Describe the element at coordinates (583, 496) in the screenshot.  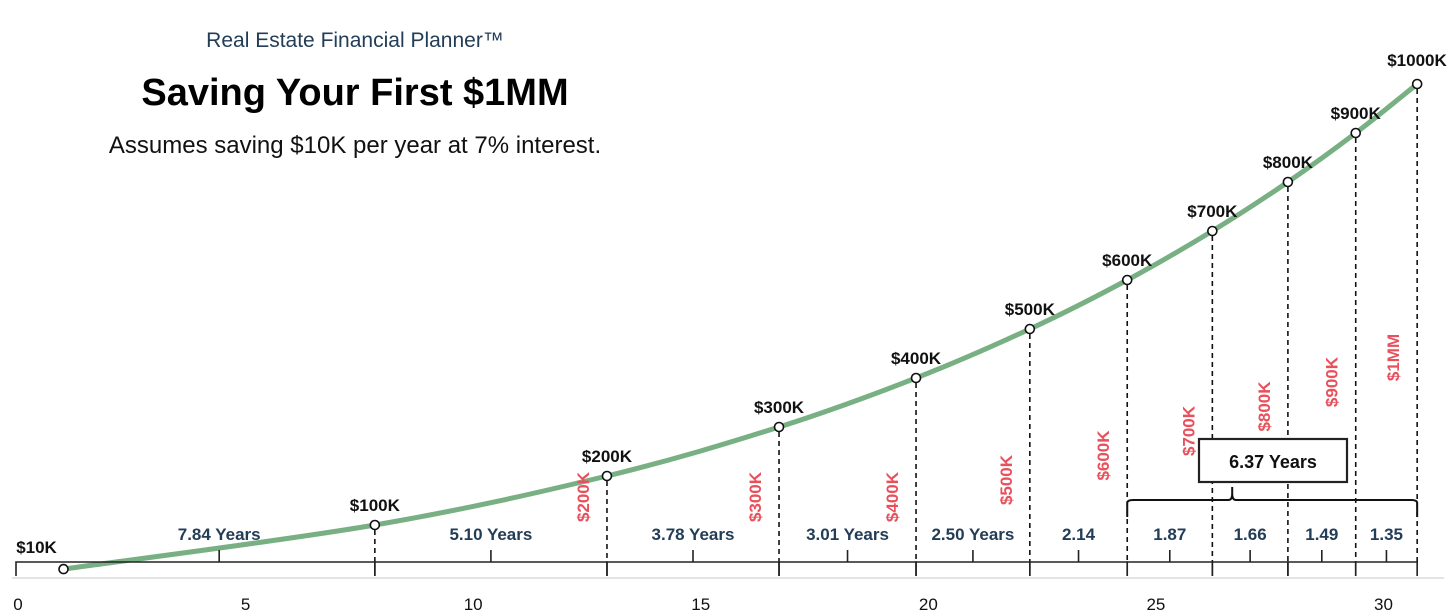
I see `rotated-milestone-label: $200K` at that location.